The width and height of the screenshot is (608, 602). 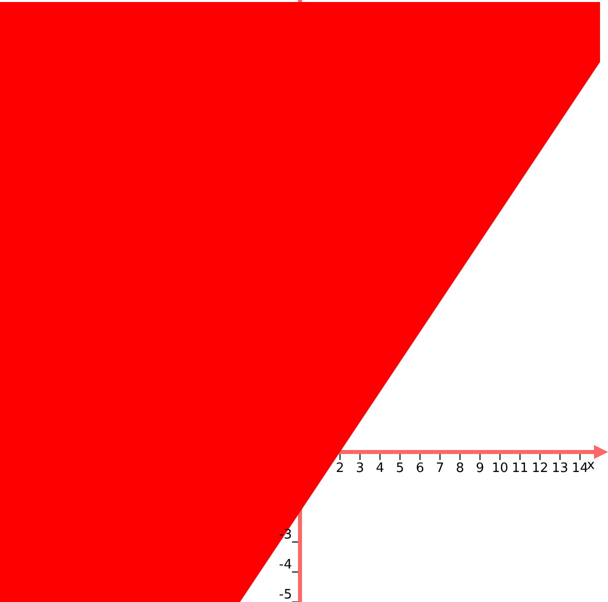 I want to click on x-tick-label: 12, so click(x=540, y=468).